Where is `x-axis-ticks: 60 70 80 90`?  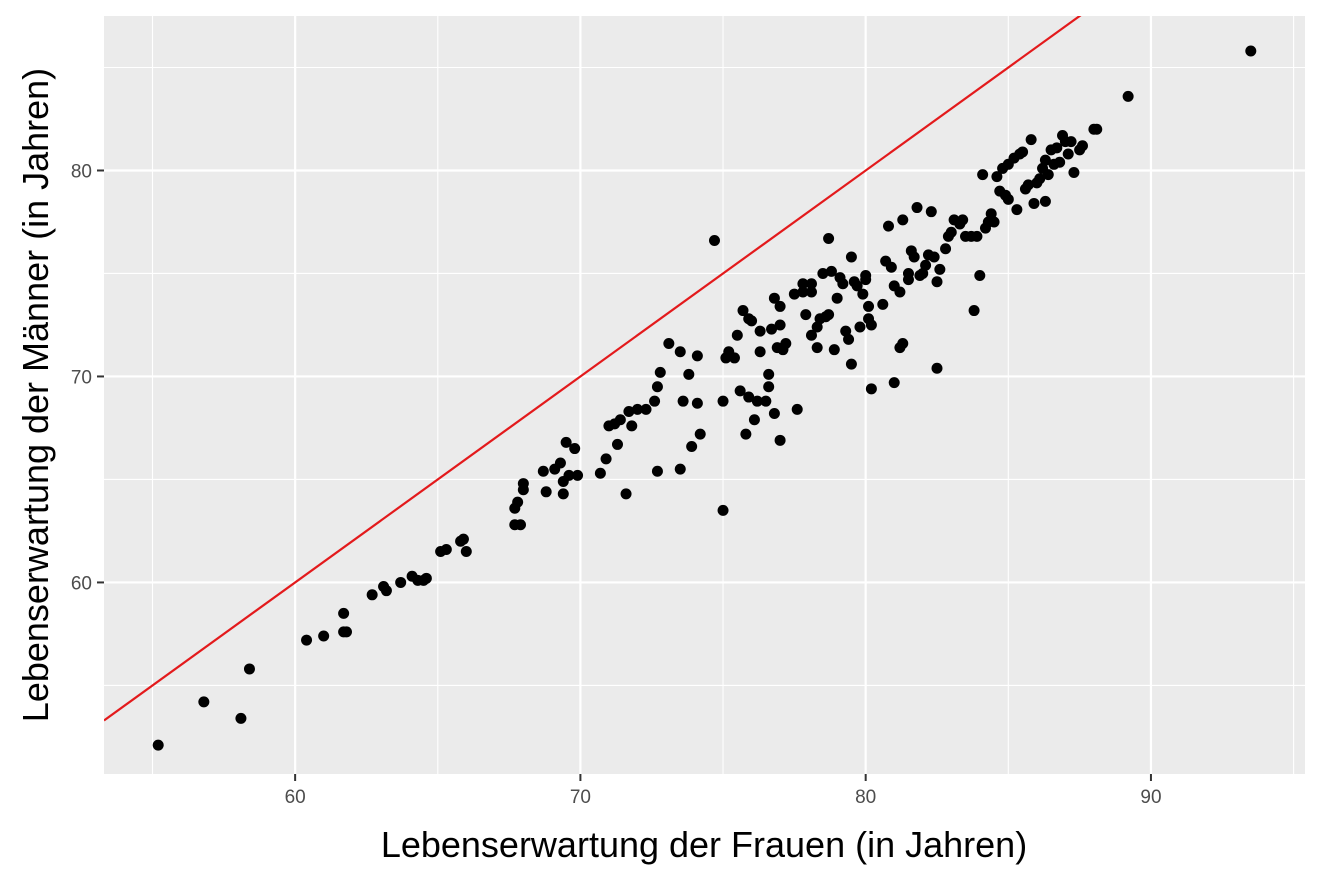 x-axis-ticks: 60 70 80 90 is located at coordinates (723, 791).